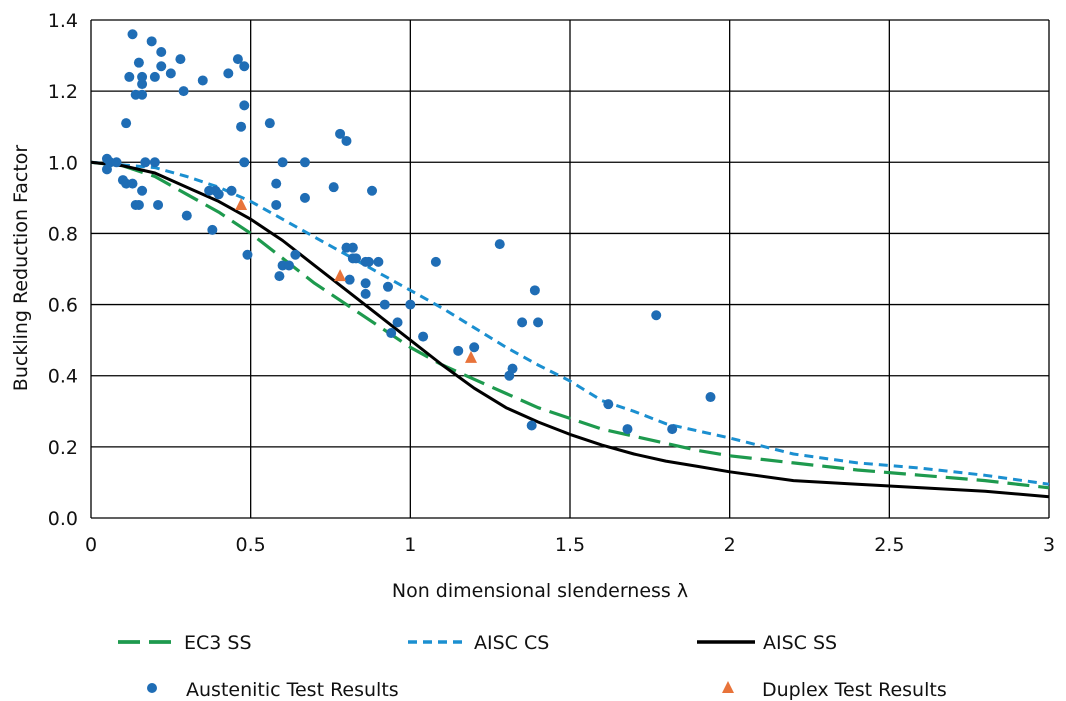  Describe the element at coordinates (63, 234) in the screenshot. I see `y-tick-label: 0.8` at that location.